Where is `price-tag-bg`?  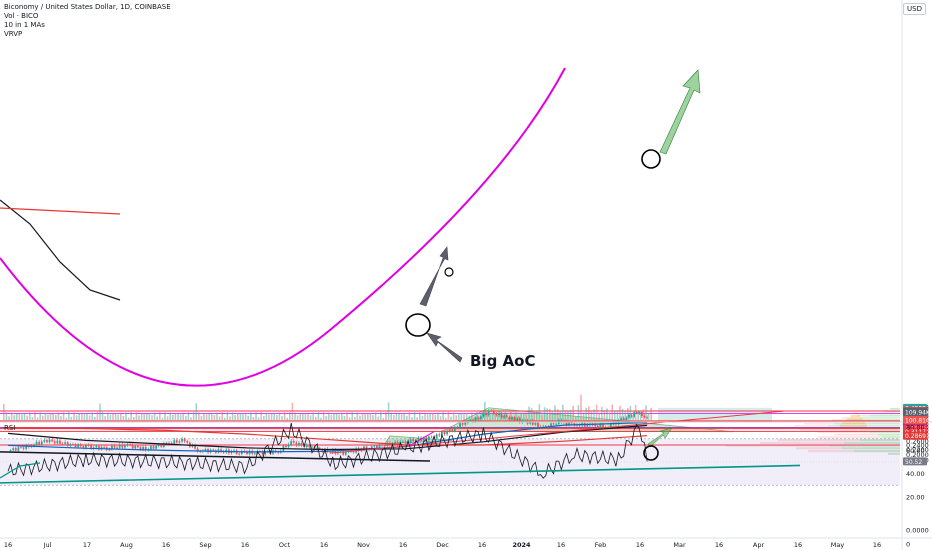
price-tag-bg is located at coordinates (915, 435).